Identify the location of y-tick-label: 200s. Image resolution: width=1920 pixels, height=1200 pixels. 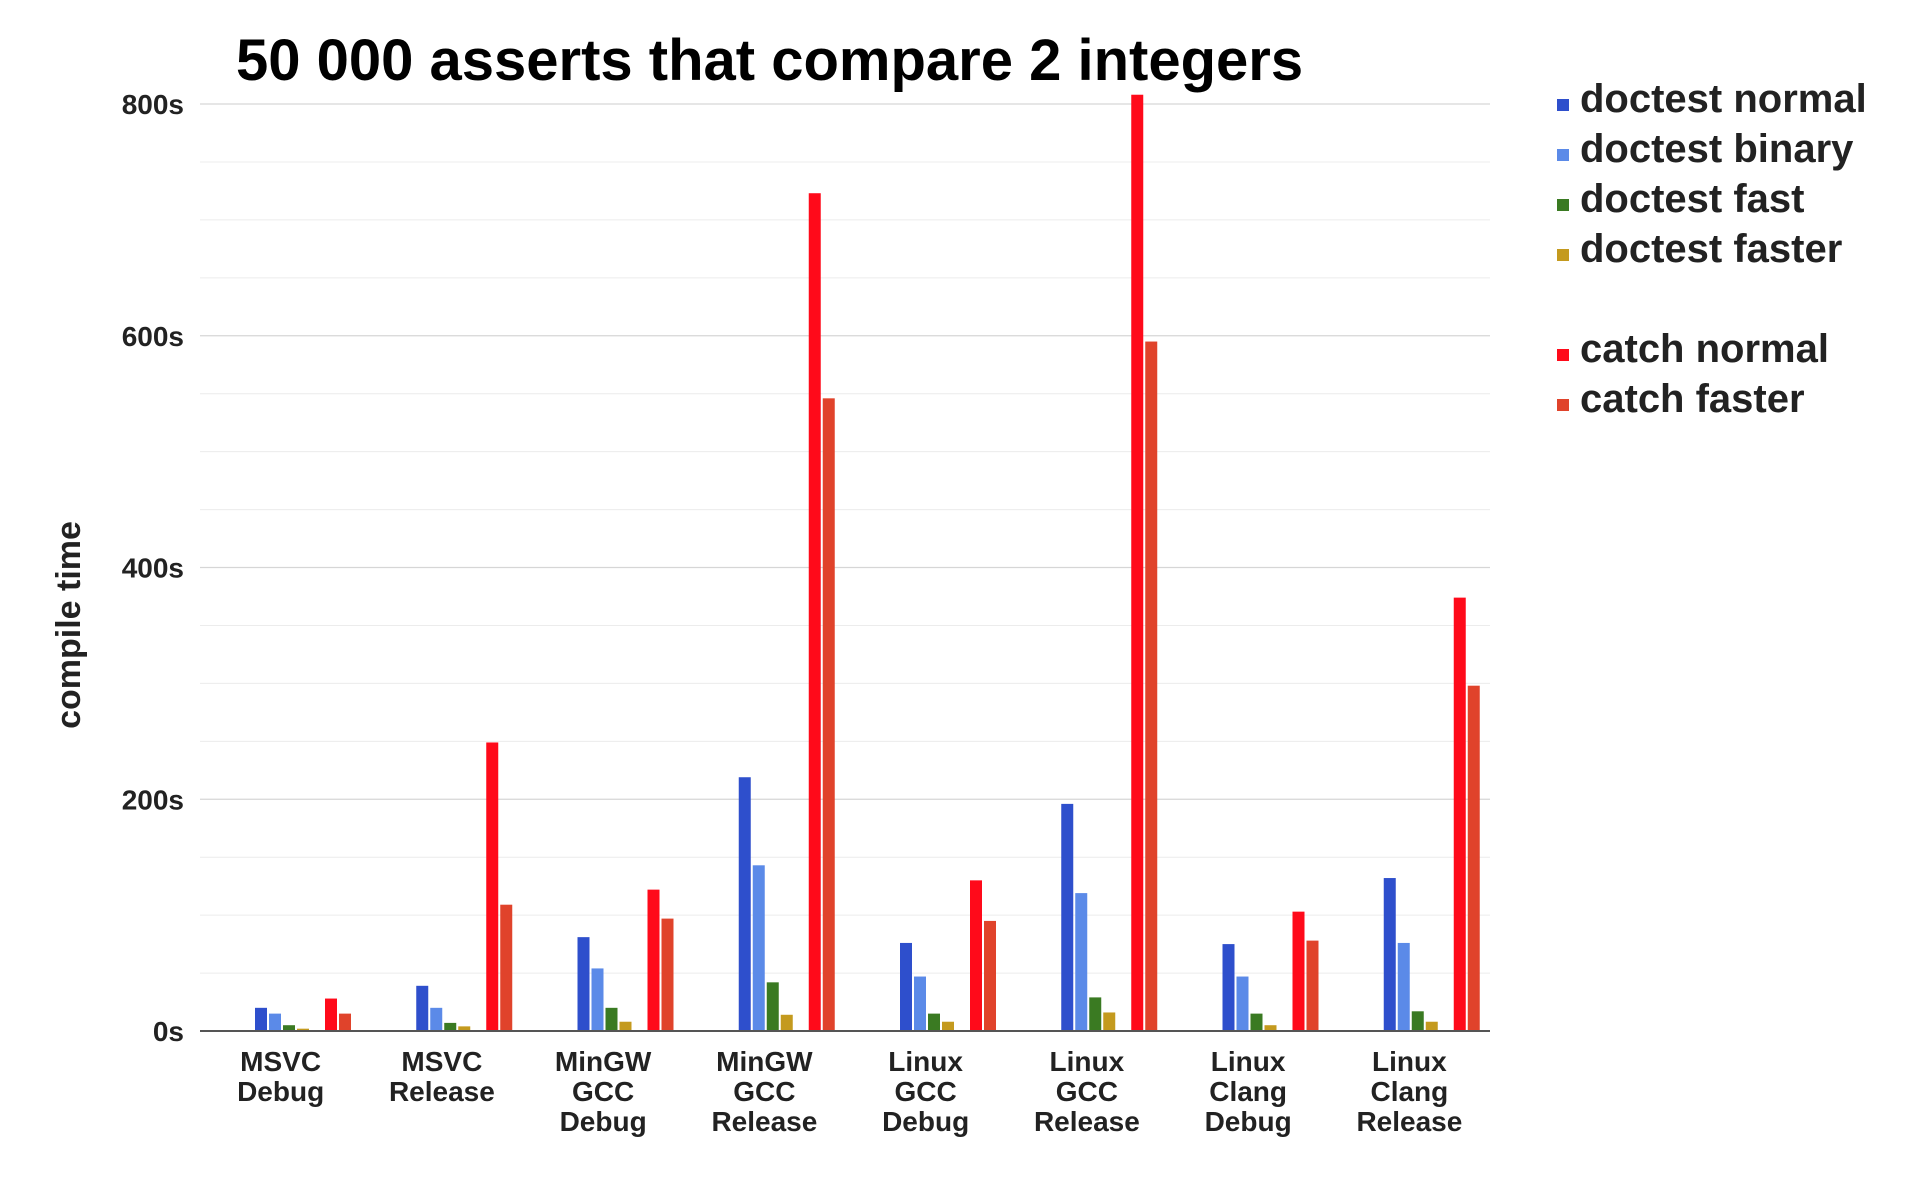
(153, 799).